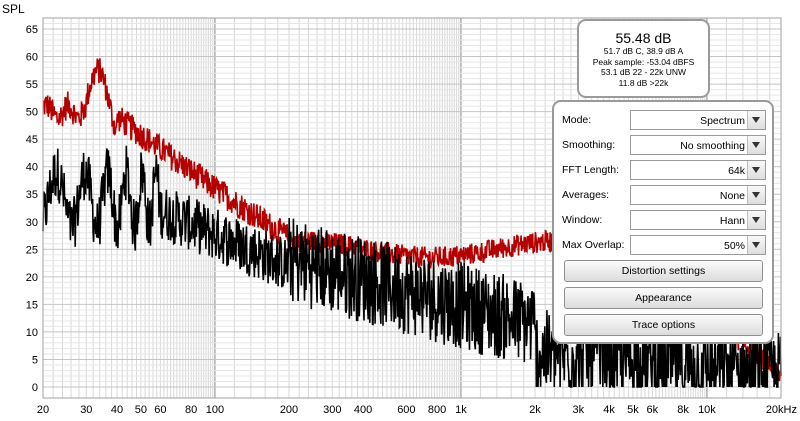 The width and height of the screenshot is (800, 421). I want to click on averages-value: None, so click(732, 196).